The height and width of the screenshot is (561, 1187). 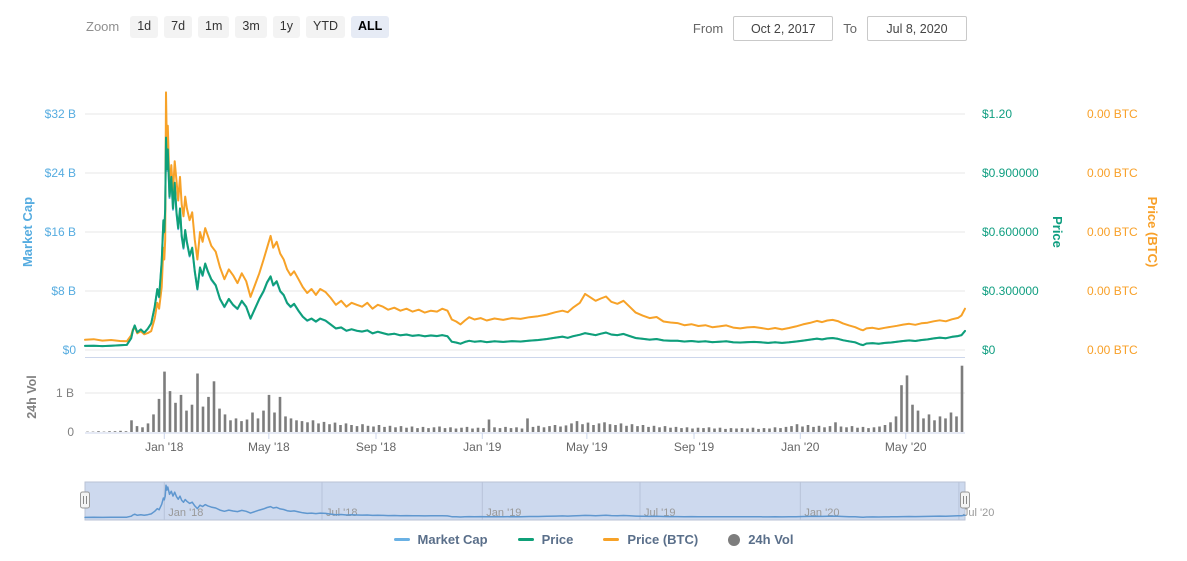 What do you see at coordinates (525, 399) in the screenshot?
I see `volume-series` at bounding box center [525, 399].